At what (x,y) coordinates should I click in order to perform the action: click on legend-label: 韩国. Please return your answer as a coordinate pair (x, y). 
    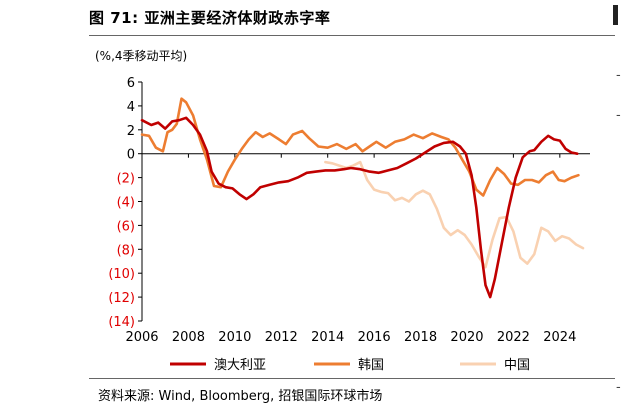
    Looking at the image, I should click on (371, 365).